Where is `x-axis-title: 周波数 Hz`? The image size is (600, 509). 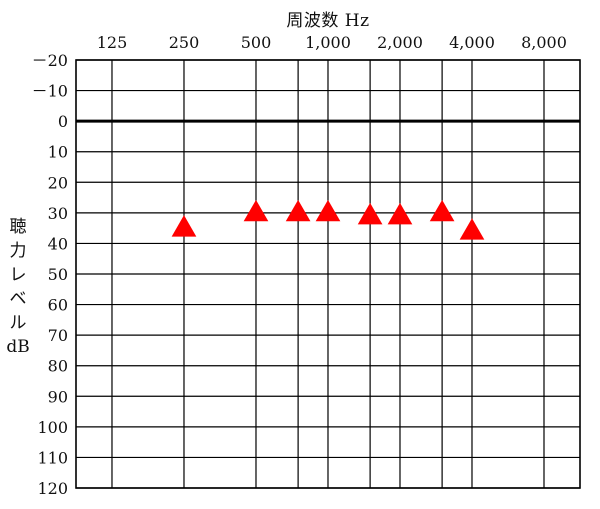 x-axis-title: 周波数 Hz is located at coordinates (328, 21).